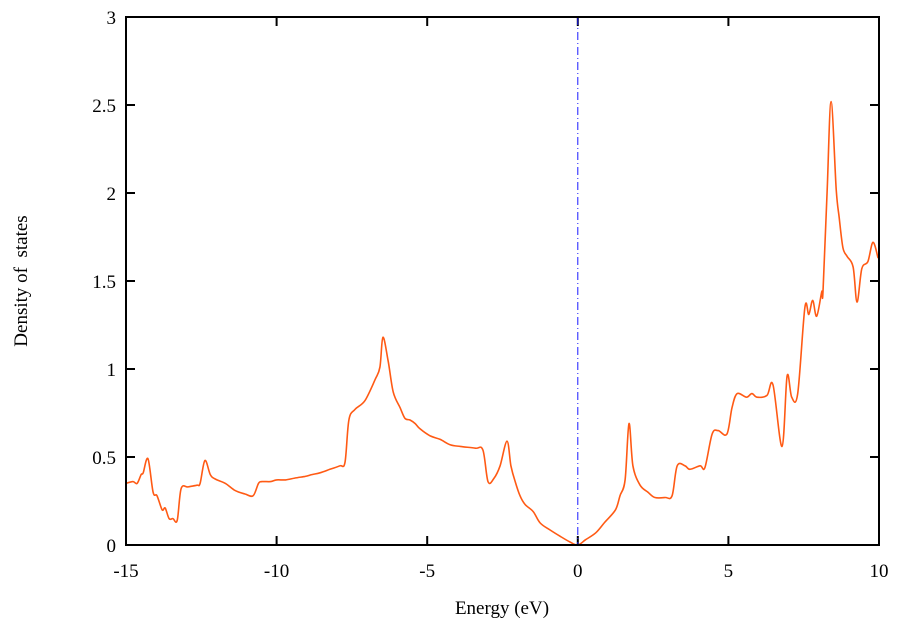  Describe the element at coordinates (879, 571) in the screenshot. I see `x-tick-label: 10` at that location.